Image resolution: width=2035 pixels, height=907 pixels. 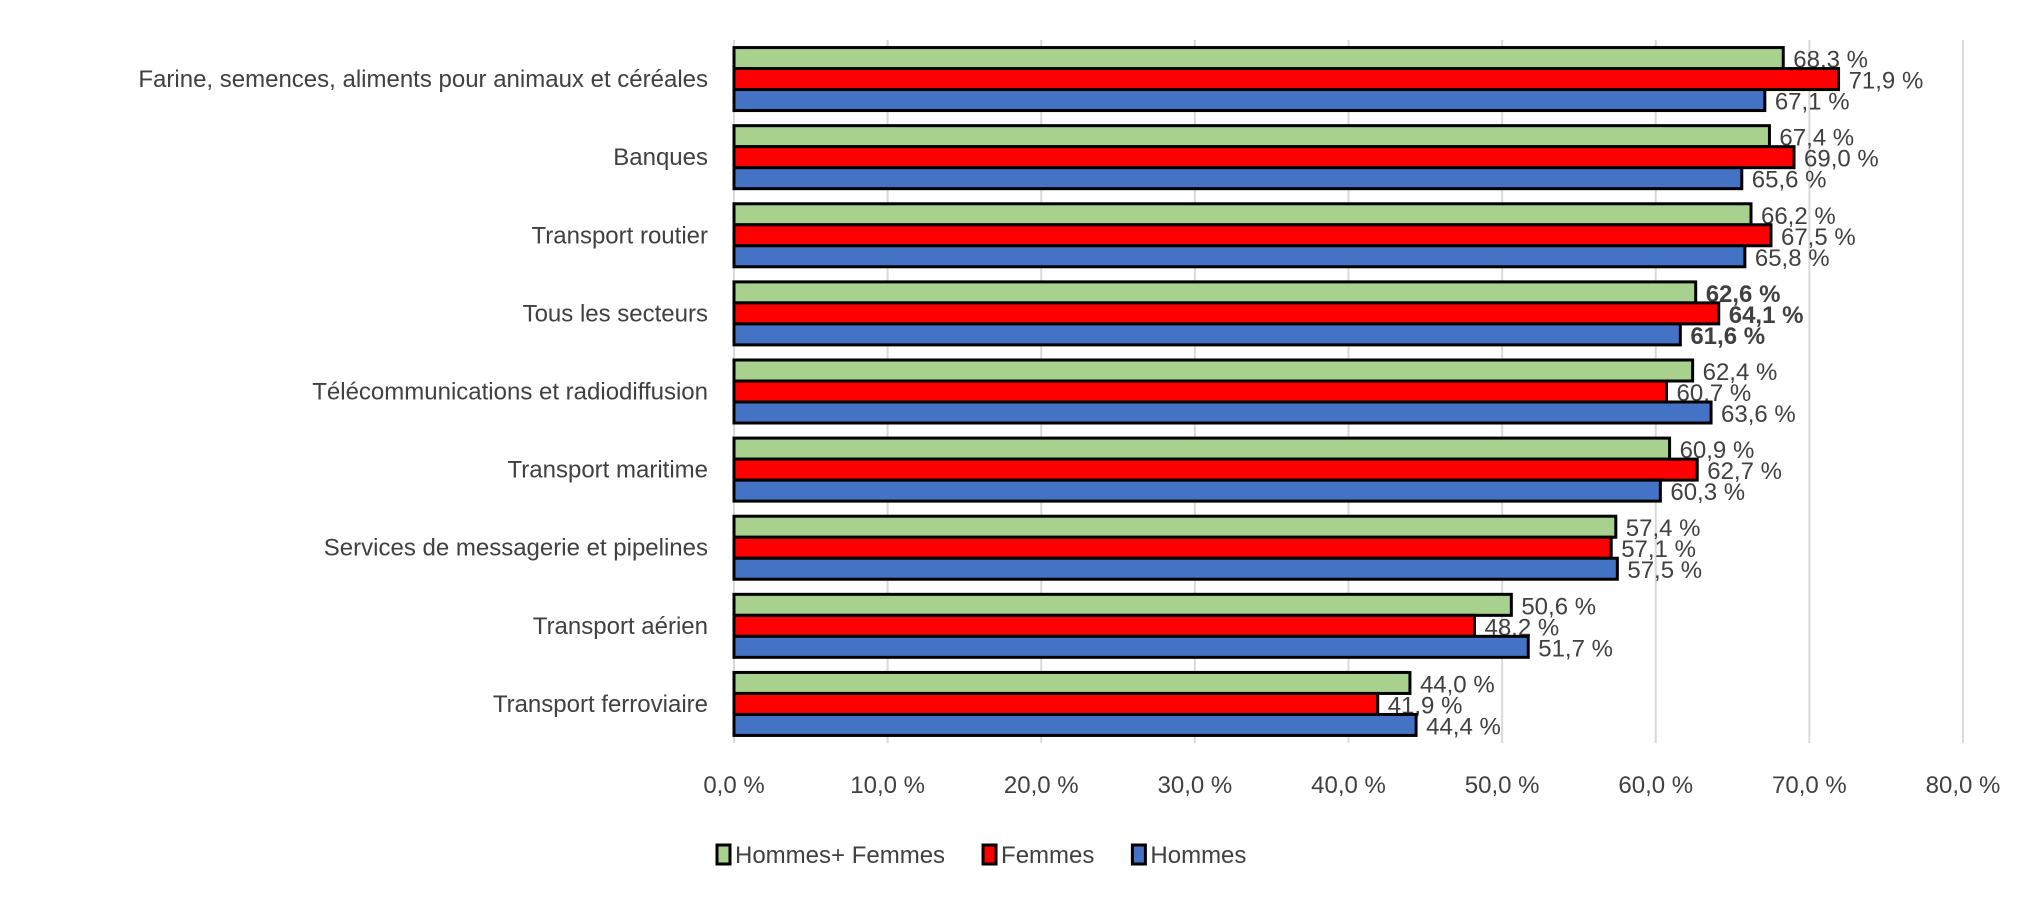 What do you see at coordinates (1047, 855) in the screenshot?
I see `legend-label: Femmes` at bounding box center [1047, 855].